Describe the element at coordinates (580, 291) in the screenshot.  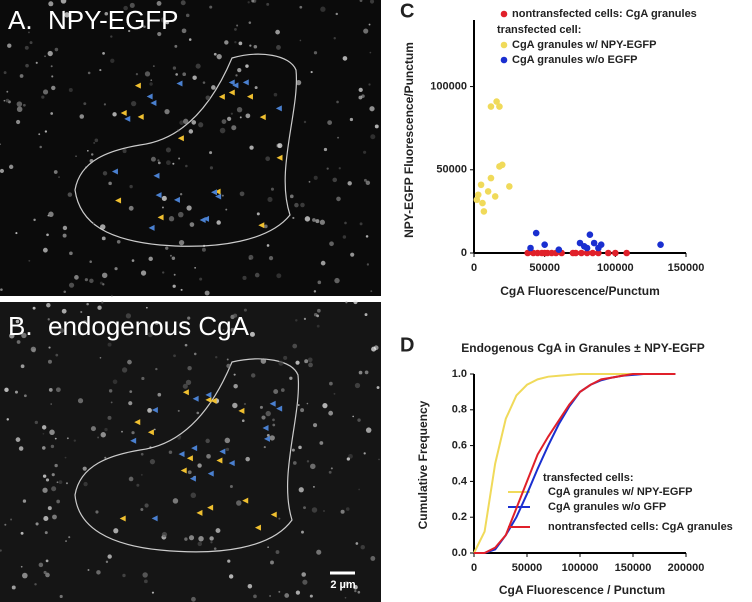
I see `x-axis-label: CgA Fluorescence/Punctum` at that location.